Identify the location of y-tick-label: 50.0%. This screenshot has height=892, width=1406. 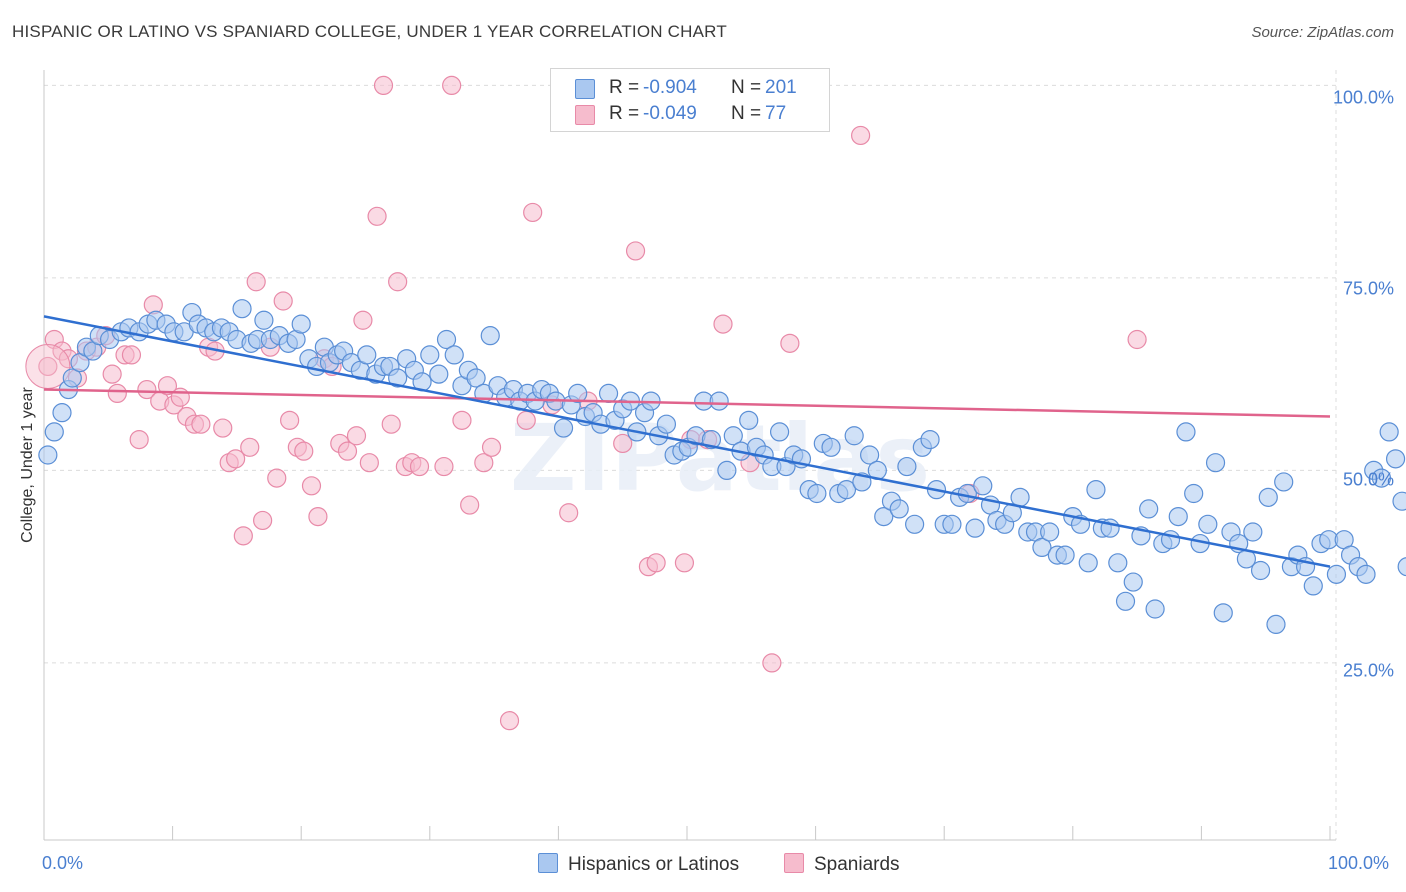
(1368, 479).